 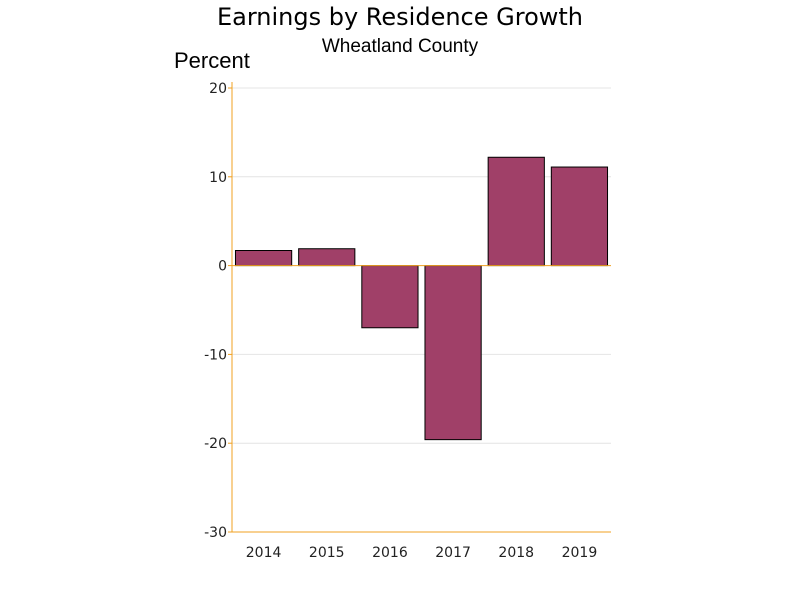 What do you see at coordinates (215, 533) in the screenshot?
I see `y-tick-label: -30` at bounding box center [215, 533].